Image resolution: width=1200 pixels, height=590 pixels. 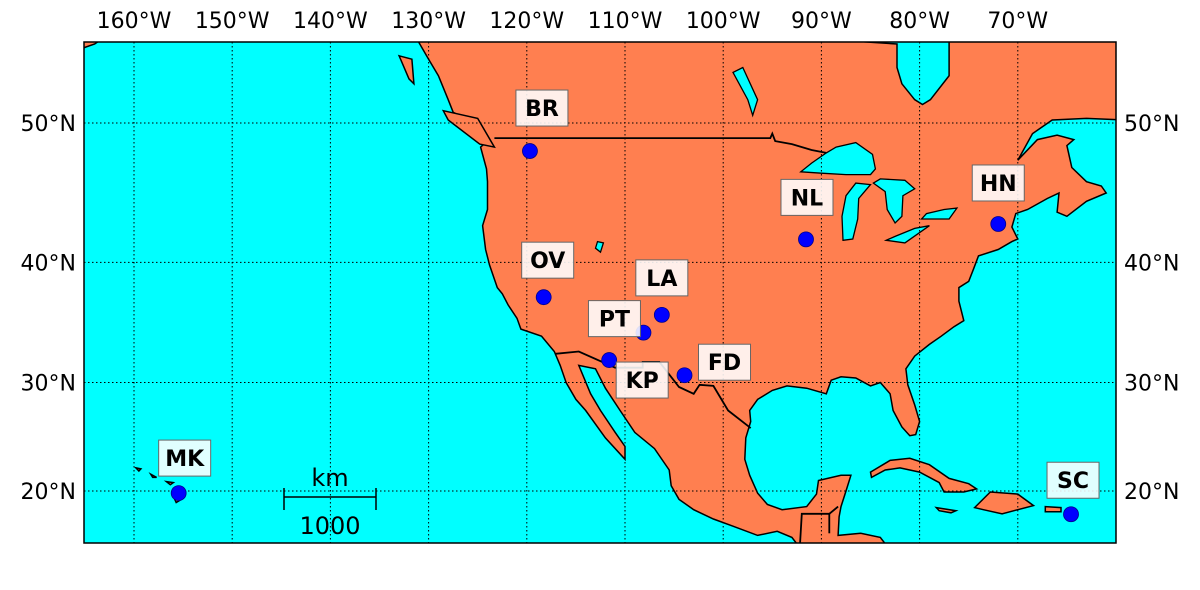 What do you see at coordinates (526, 21) in the screenshot?
I see `longitude-label: 120°W` at bounding box center [526, 21].